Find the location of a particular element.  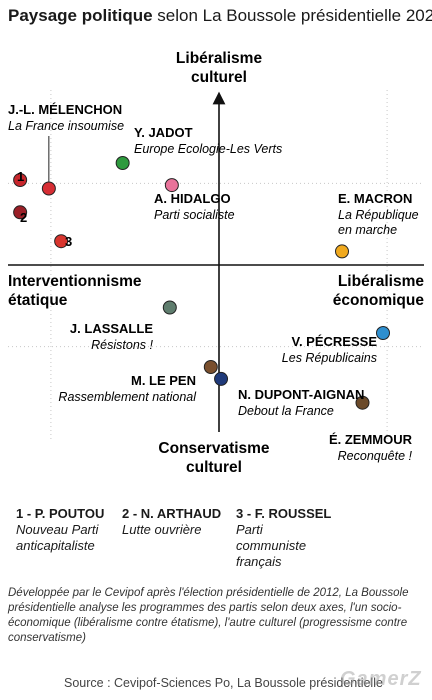

point-label: V. PÉCRESSE Les Républicains is located at coordinates (330, 349).